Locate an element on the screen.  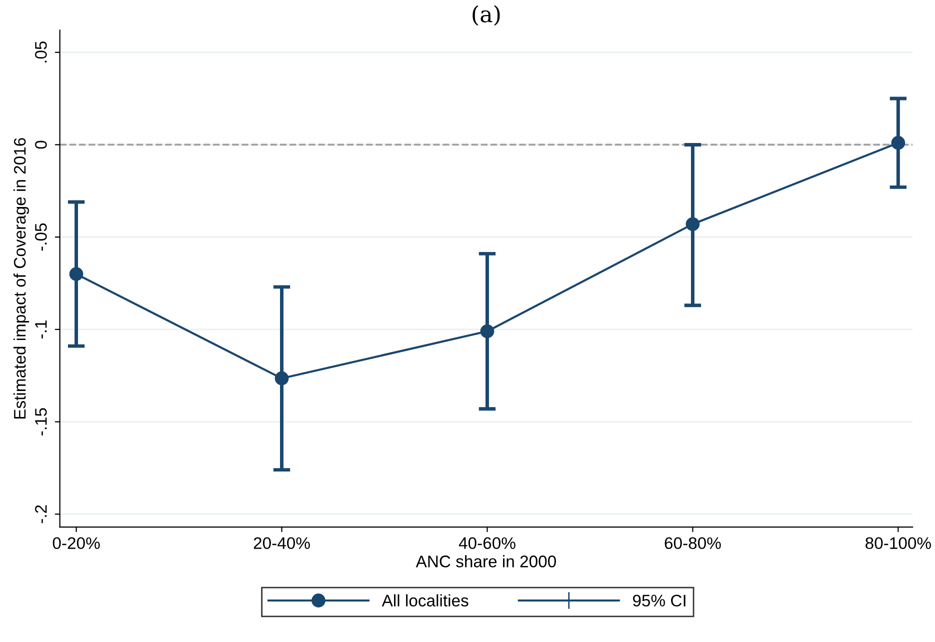
x-tick-label: 20-40% is located at coordinates (282, 543).